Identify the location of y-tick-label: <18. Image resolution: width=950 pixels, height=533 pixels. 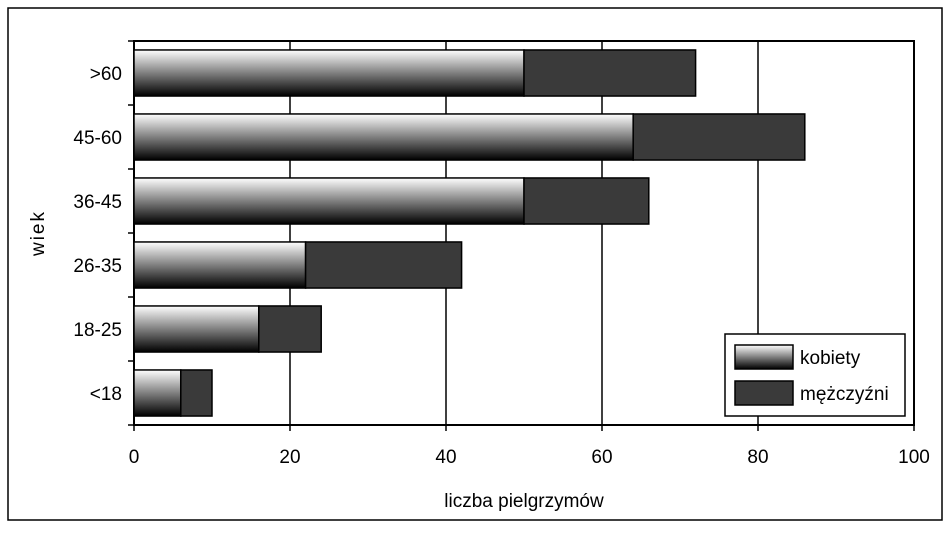
(106, 394).